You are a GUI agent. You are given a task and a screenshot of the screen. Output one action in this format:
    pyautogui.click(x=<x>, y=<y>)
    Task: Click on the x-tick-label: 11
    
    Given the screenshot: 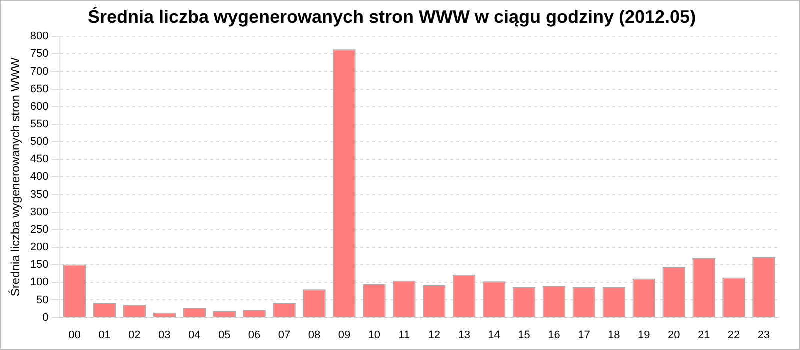 What is the action you would take?
    pyautogui.click(x=404, y=335)
    